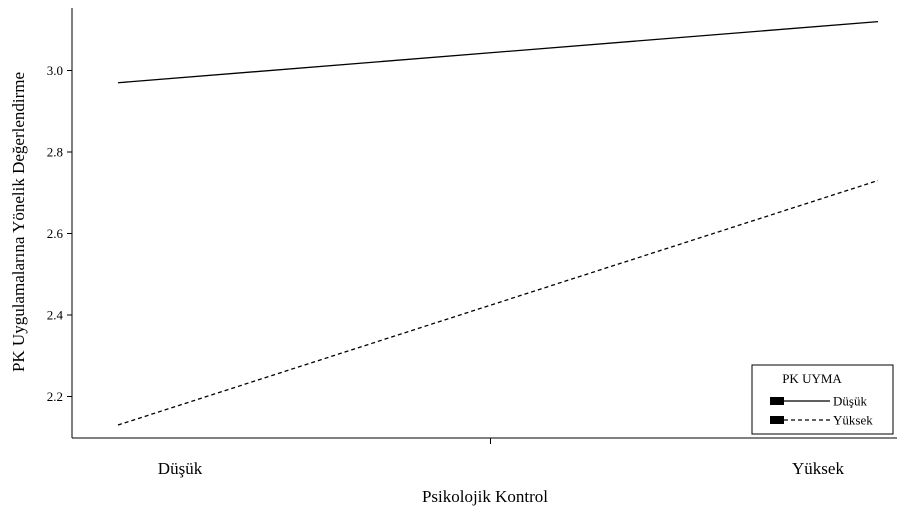  What do you see at coordinates (818, 468) in the screenshot?
I see `x-tick-label: Yüksek` at bounding box center [818, 468].